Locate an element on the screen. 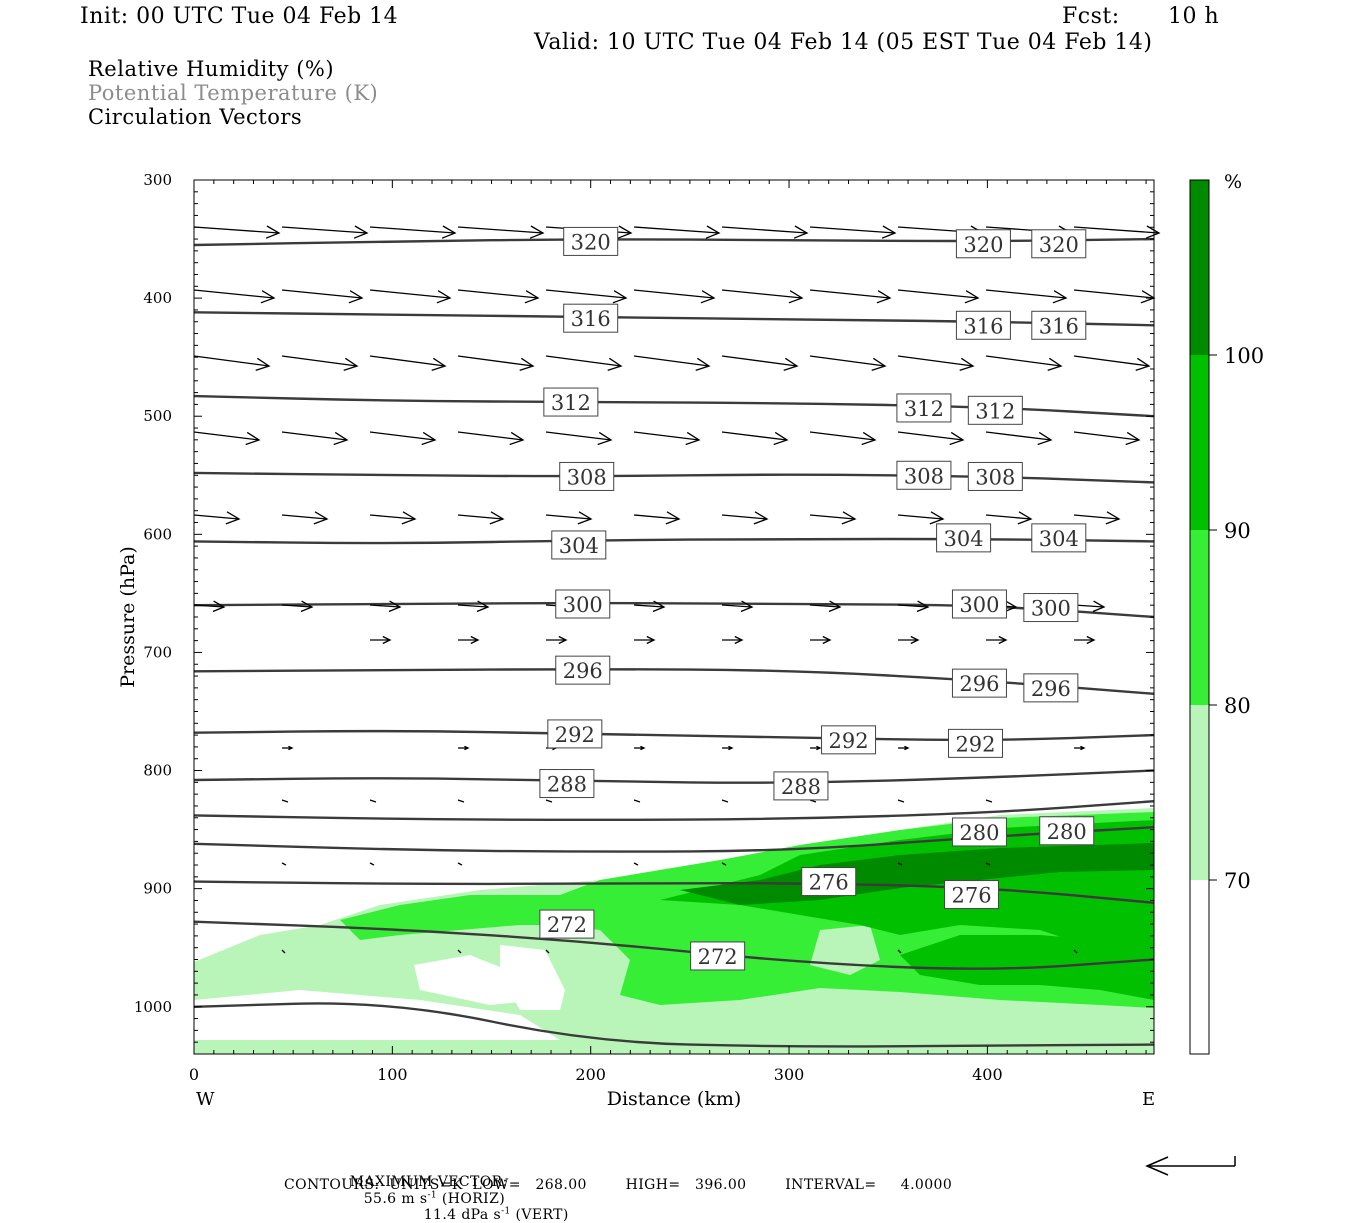 The image size is (1350, 1223). x-tick-label: 100 is located at coordinates (392, 1074).